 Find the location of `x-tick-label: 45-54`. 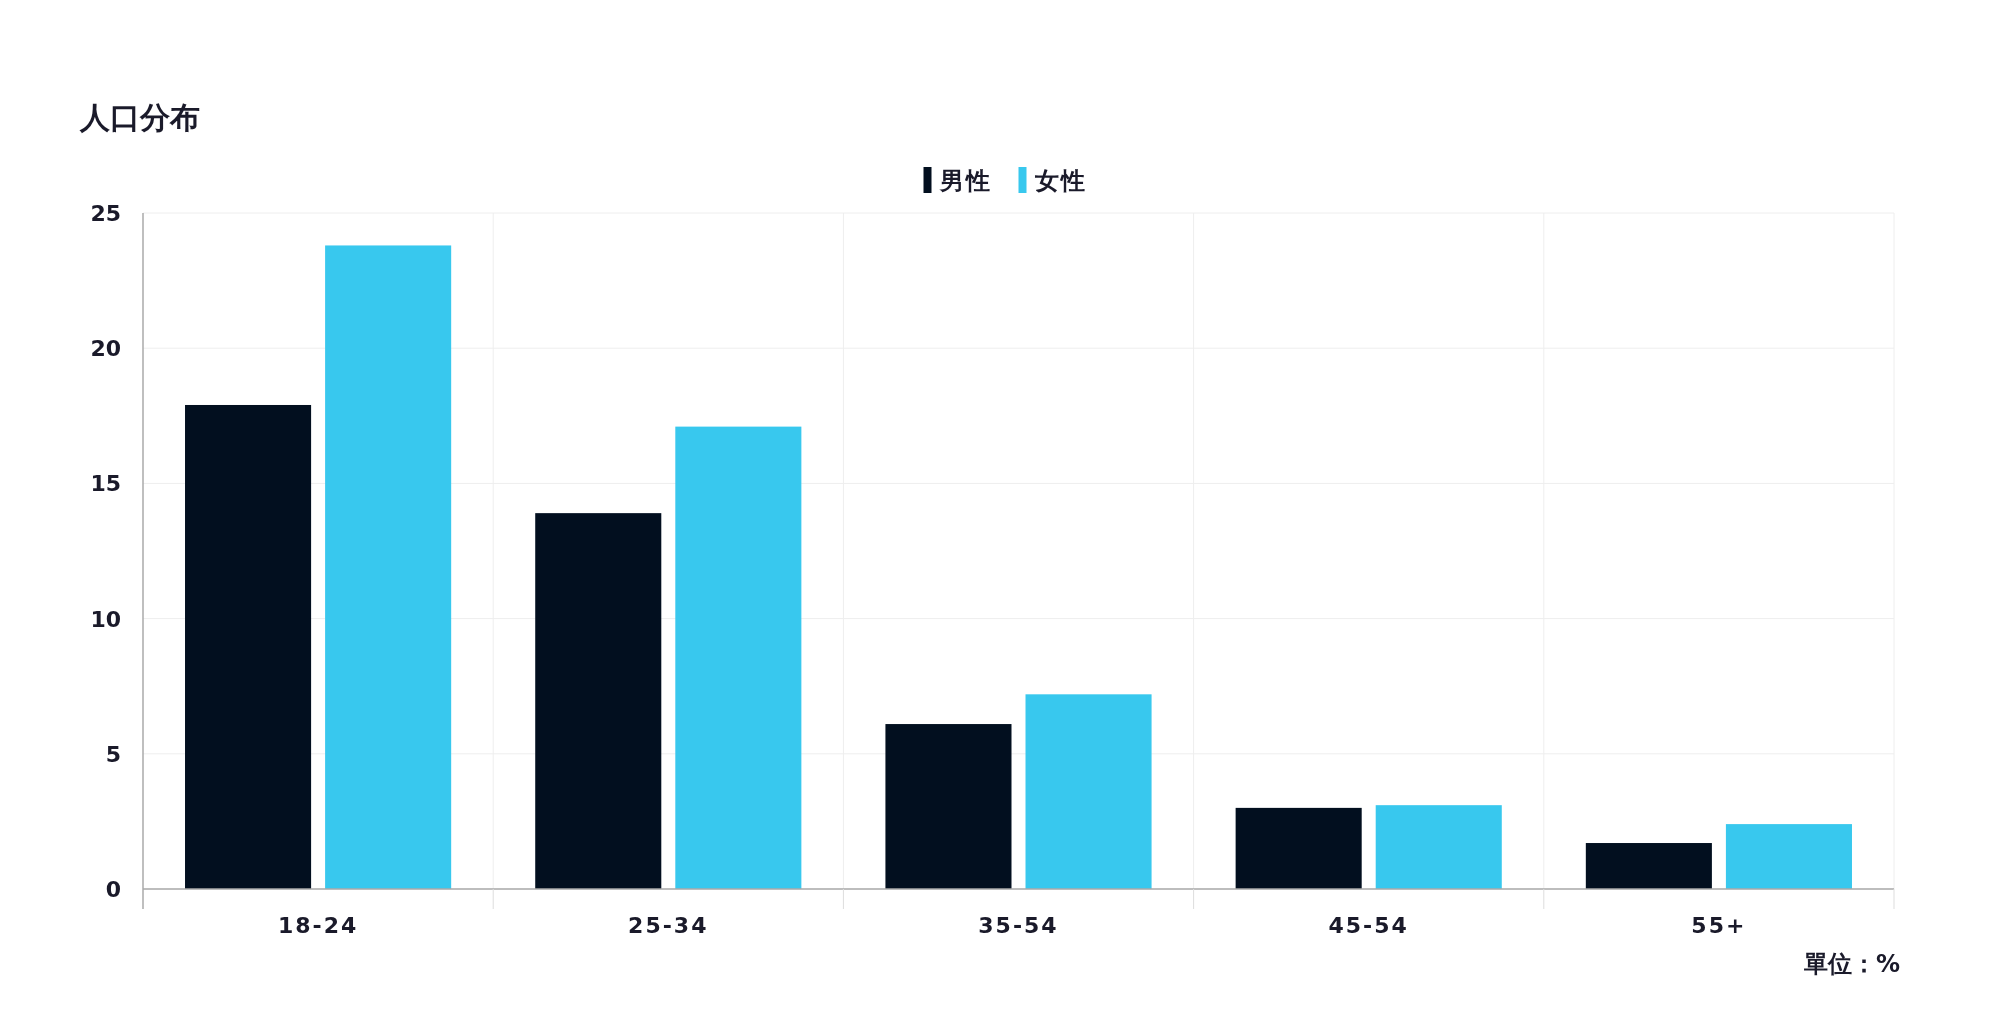

x-tick-label: 45-54 is located at coordinates (1368, 925).